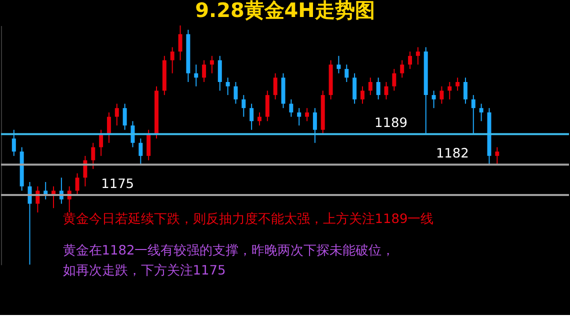  I want to click on ref-line-label: 1175, so click(117, 184).